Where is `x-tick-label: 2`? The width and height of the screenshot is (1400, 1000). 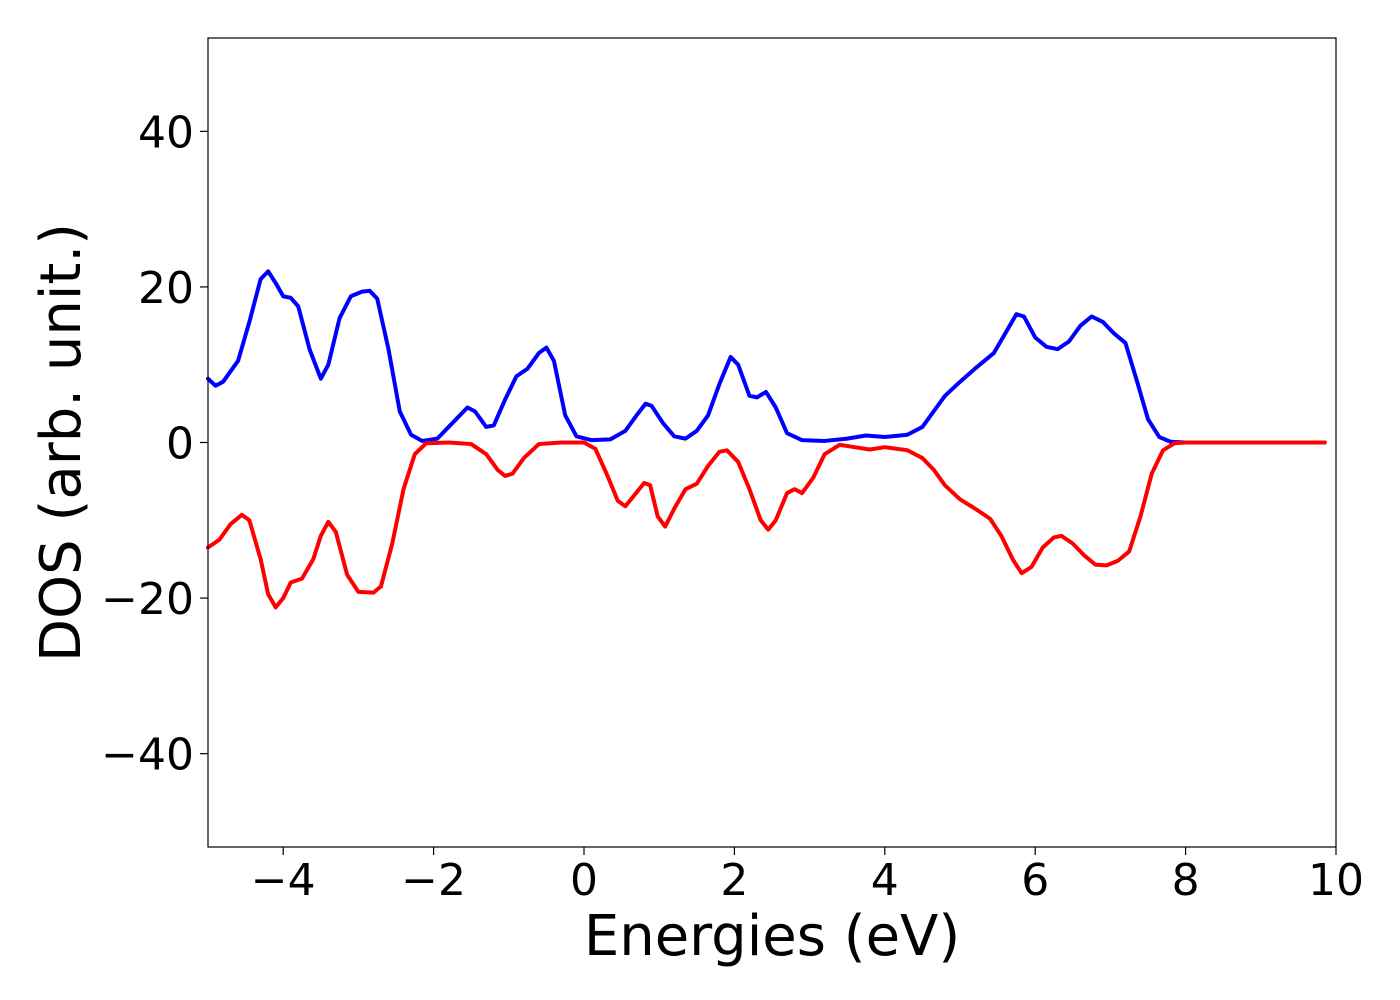 x-tick-label: 2 is located at coordinates (734, 880).